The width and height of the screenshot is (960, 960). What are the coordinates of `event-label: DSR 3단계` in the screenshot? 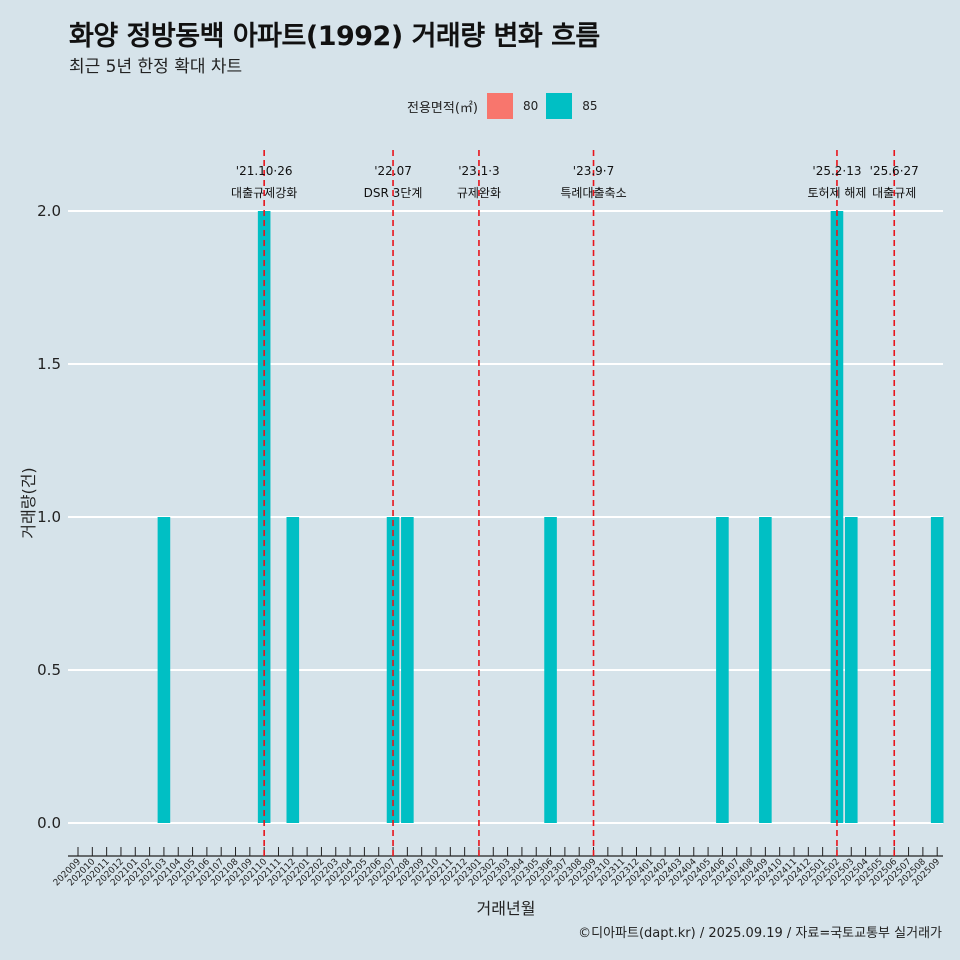 It's located at (393, 193).